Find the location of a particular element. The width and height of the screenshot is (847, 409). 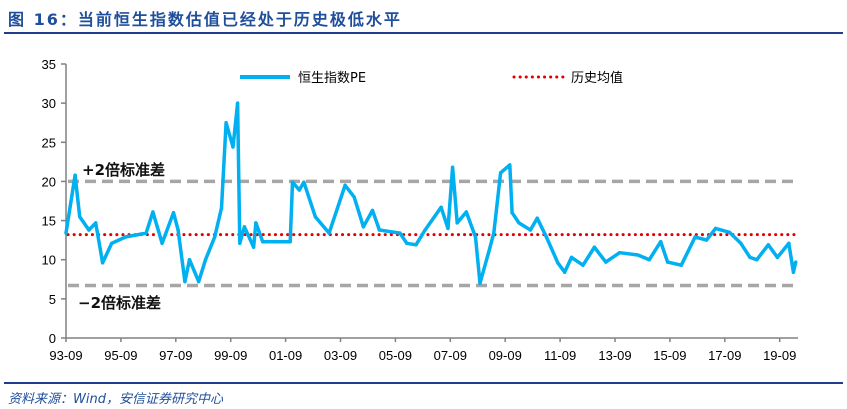

y-axis: 0 5 10 15 20 25 30 35 is located at coordinates (54, 201).